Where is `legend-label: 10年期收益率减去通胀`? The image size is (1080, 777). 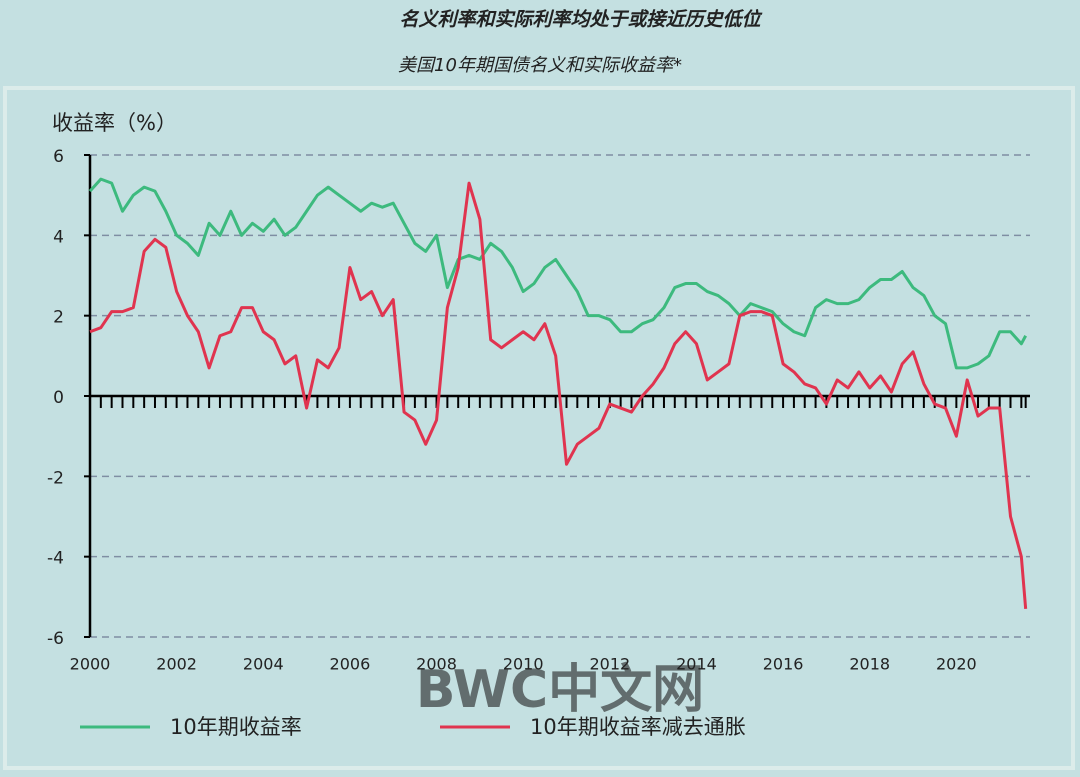 legend-label: 10年期收益率减去通胀 is located at coordinates (638, 727).